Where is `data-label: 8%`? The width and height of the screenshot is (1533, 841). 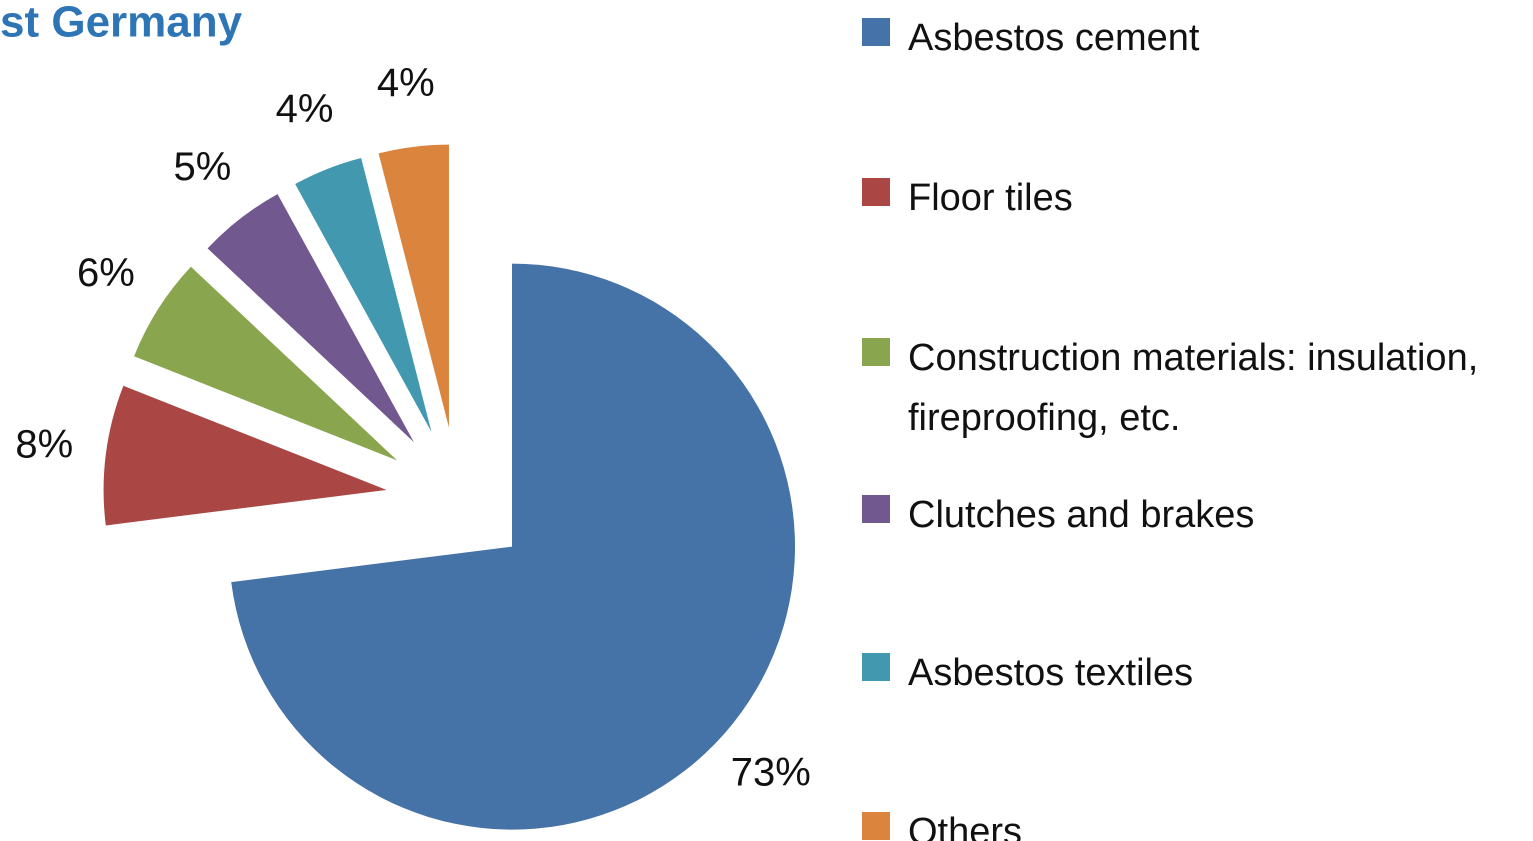 data-label: 8% is located at coordinates (44, 444).